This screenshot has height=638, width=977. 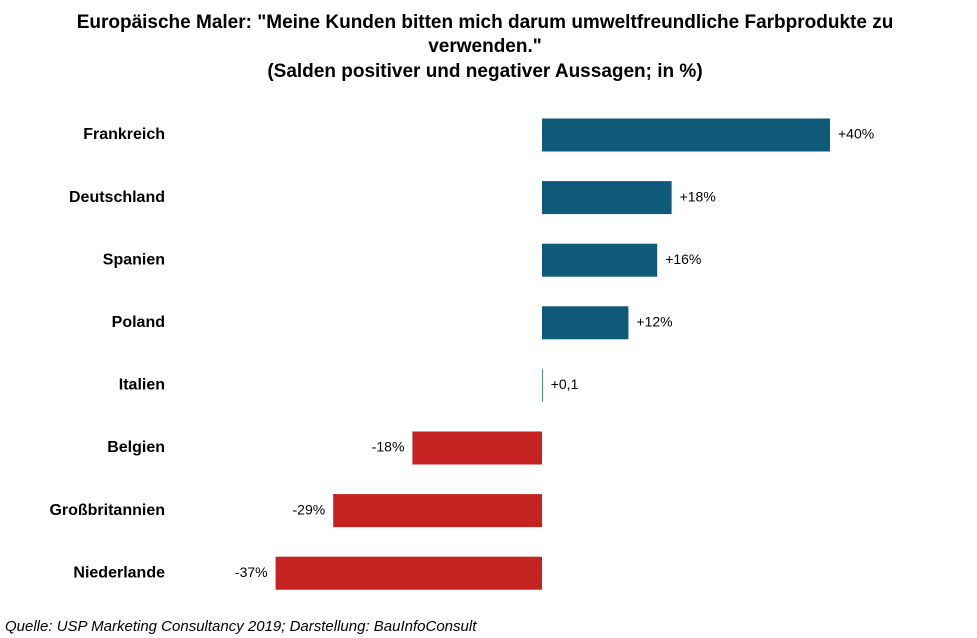 I want to click on category-label: Poland, so click(x=138, y=322).